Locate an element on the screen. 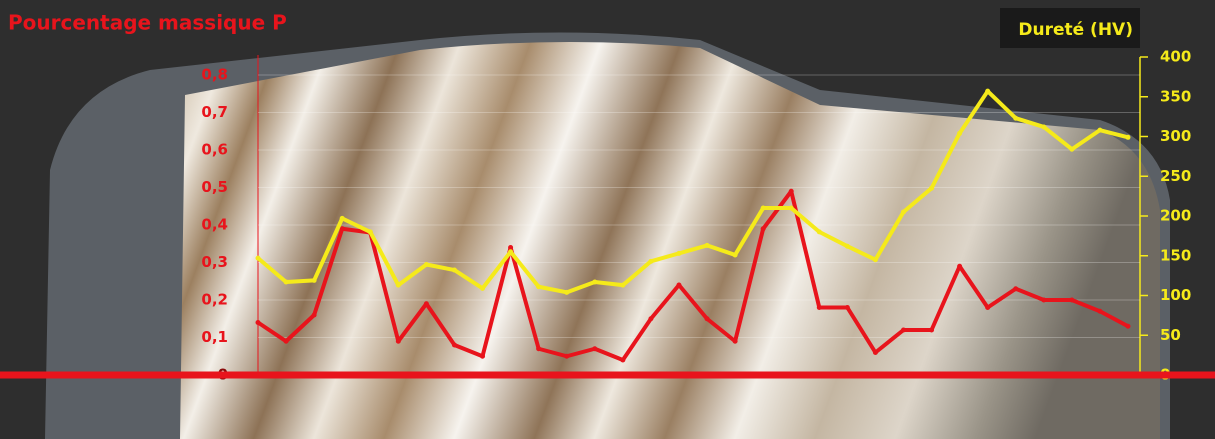 This screenshot has height=439, width=1215. y2-tick-label: 200 is located at coordinates (1175, 216).